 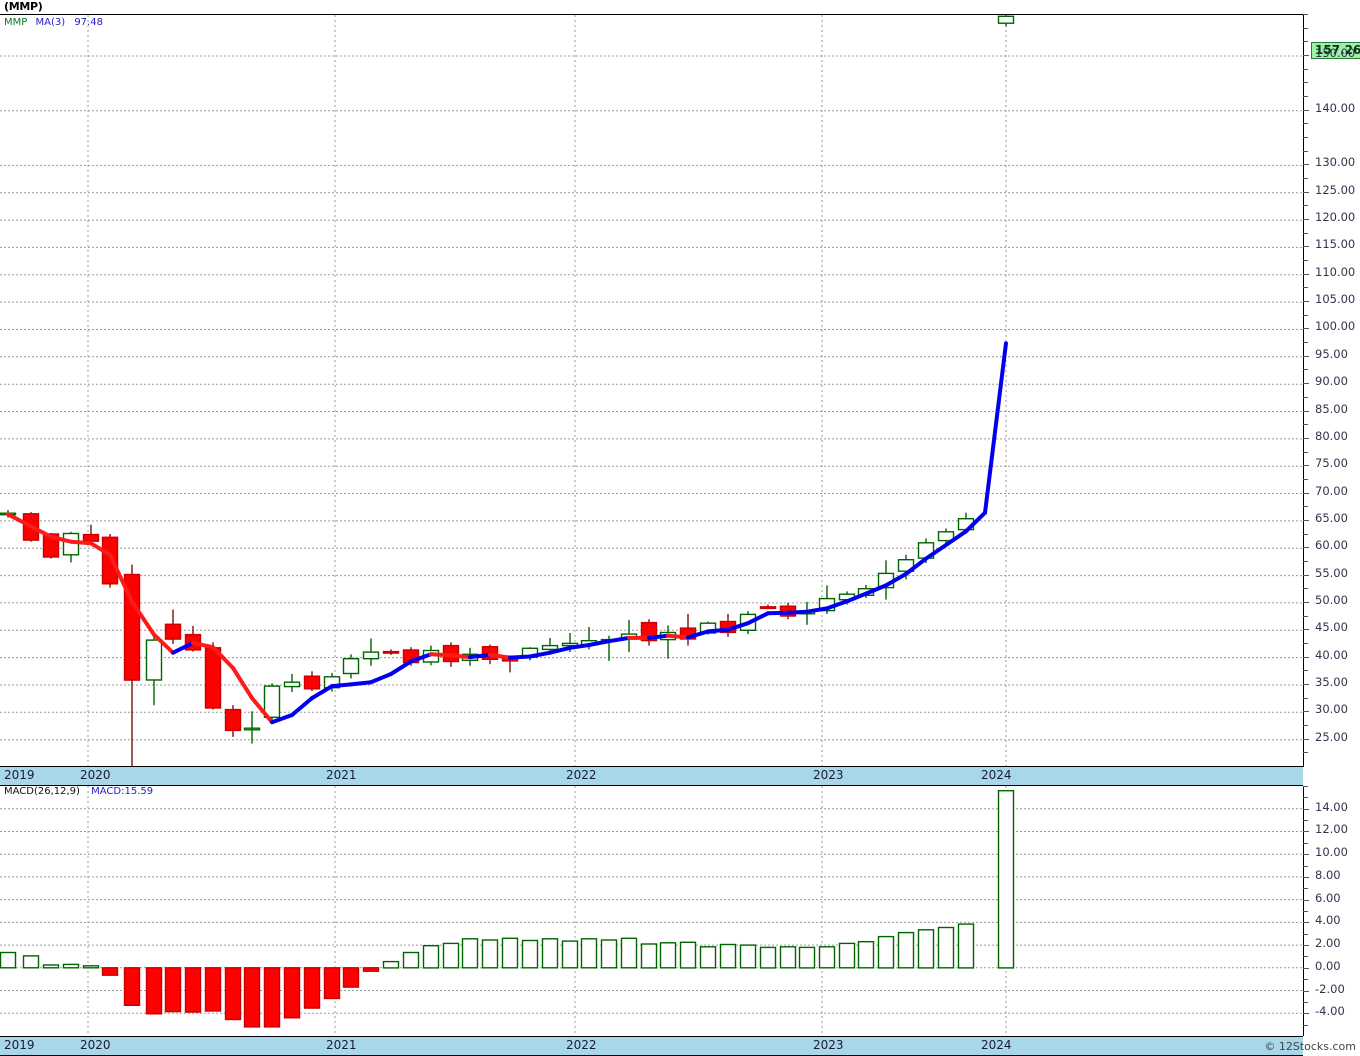 What do you see at coordinates (1335, 162) in the screenshot?
I see `price-axis-tick-label: 130.00` at bounding box center [1335, 162].